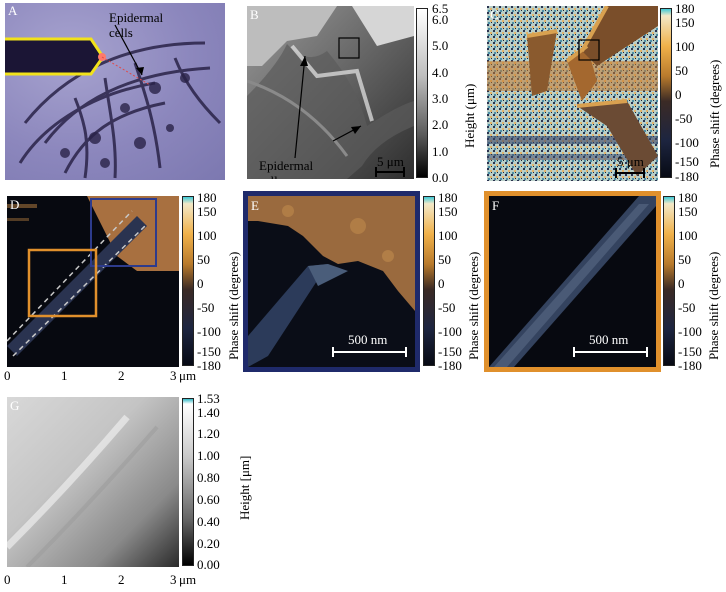 This screenshot has width=726, height=592. Describe the element at coordinates (203, 259) in the screenshot. I see `cbar-d-tick: 50` at that location.